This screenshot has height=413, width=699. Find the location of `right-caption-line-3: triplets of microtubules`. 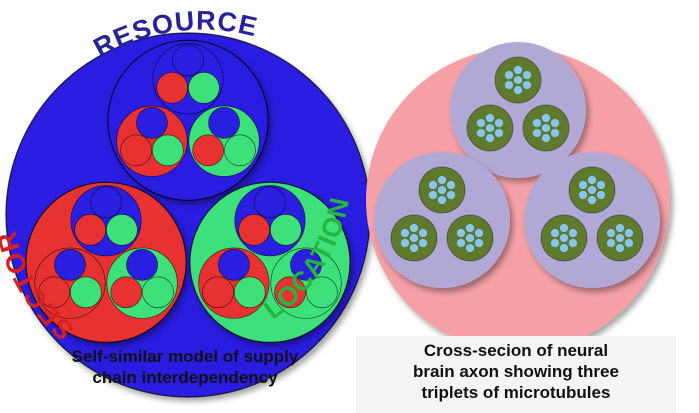

right-caption-line-3: triplets of microtubules is located at coordinates (516, 392).